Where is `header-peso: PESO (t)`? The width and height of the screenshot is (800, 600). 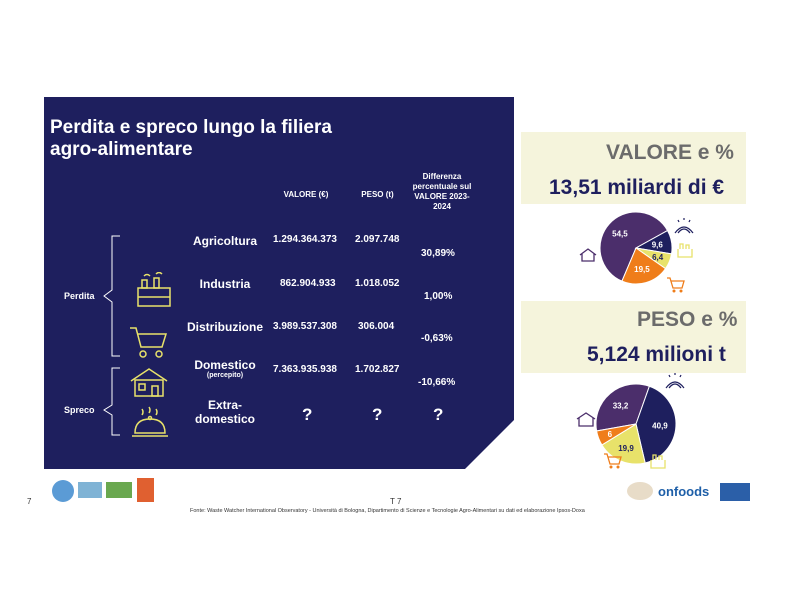 header-peso: PESO (t) is located at coordinates (377, 194).